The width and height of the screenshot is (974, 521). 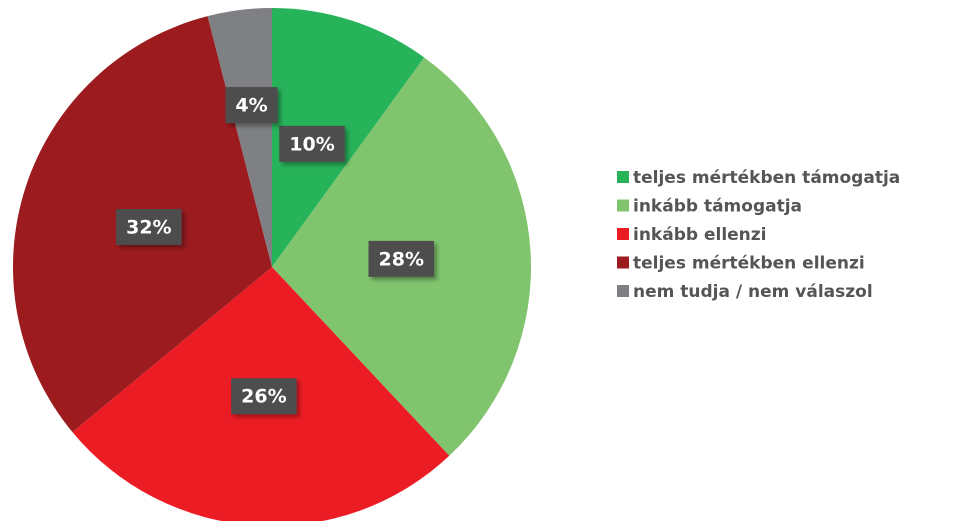 What do you see at coordinates (753, 292) in the screenshot?
I see `legend-label: nem tudja / nem válaszol` at bounding box center [753, 292].